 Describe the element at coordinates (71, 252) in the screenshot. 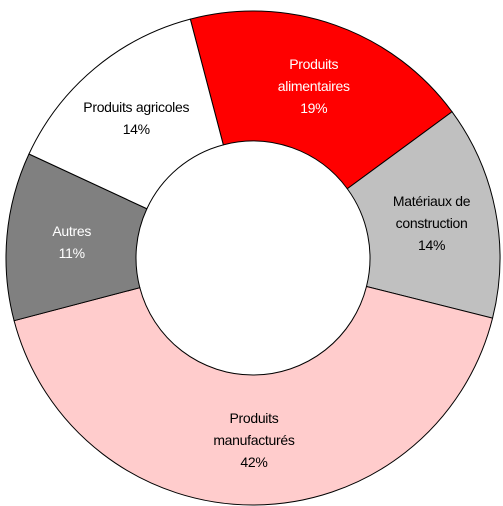

I see `value-label: 11%` at that location.